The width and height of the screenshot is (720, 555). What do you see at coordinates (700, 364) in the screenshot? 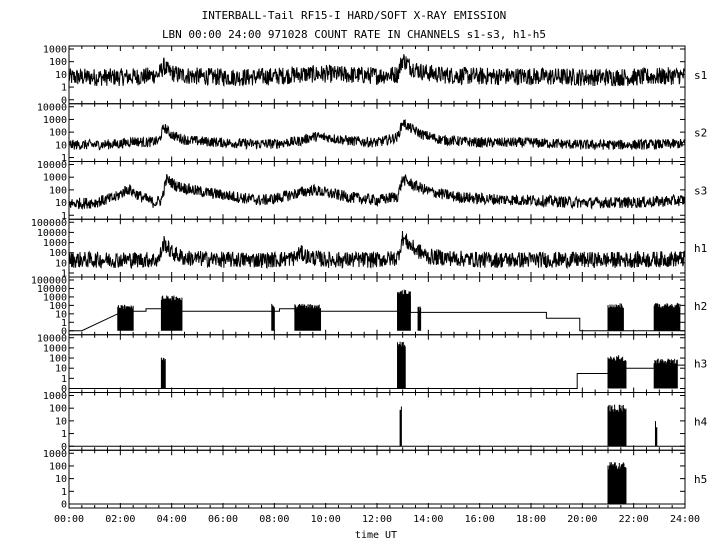
I see `panel-label-h3: h3` at bounding box center [700, 364].